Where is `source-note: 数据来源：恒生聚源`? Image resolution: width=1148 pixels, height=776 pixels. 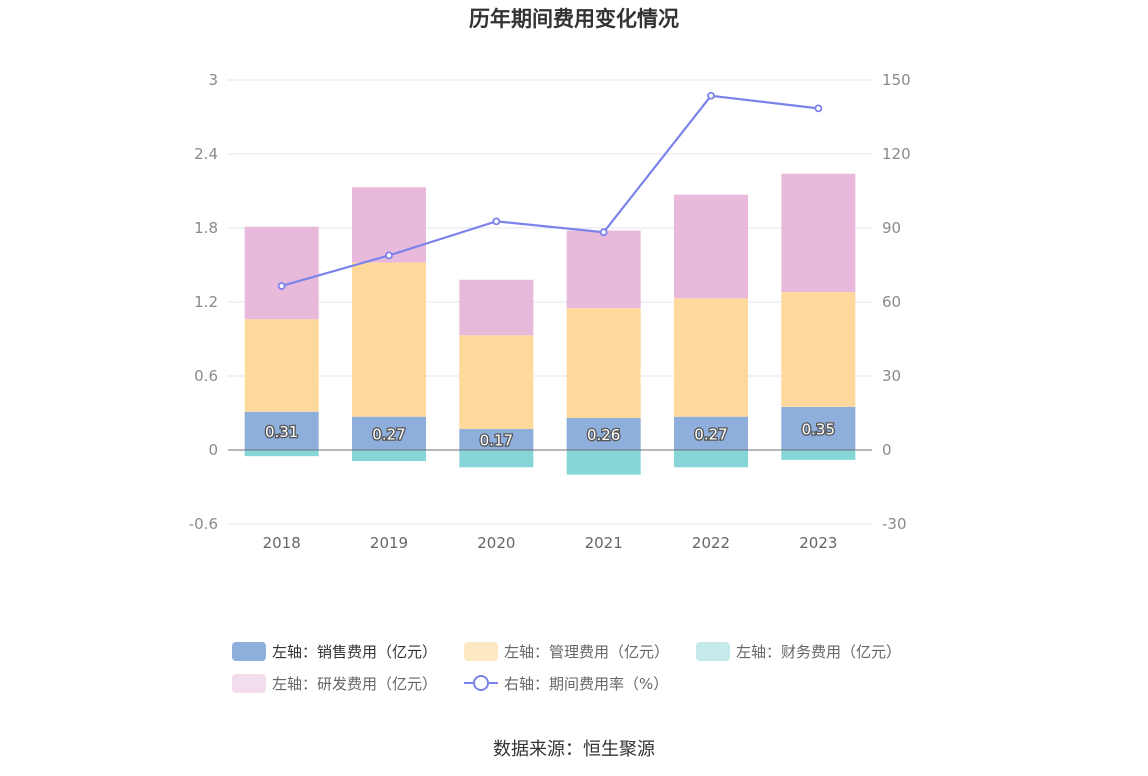 source-note: 数据来源：恒生聚源 is located at coordinates (574, 749).